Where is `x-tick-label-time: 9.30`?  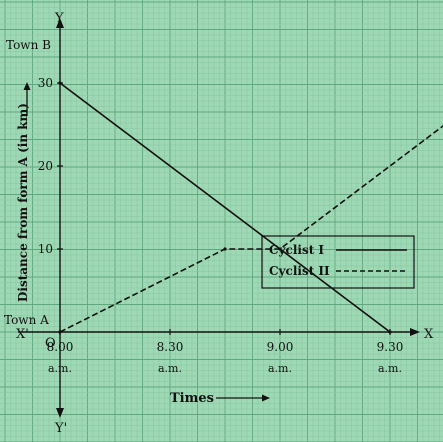 x-tick-label-time: 9.30 is located at coordinates (390, 347).